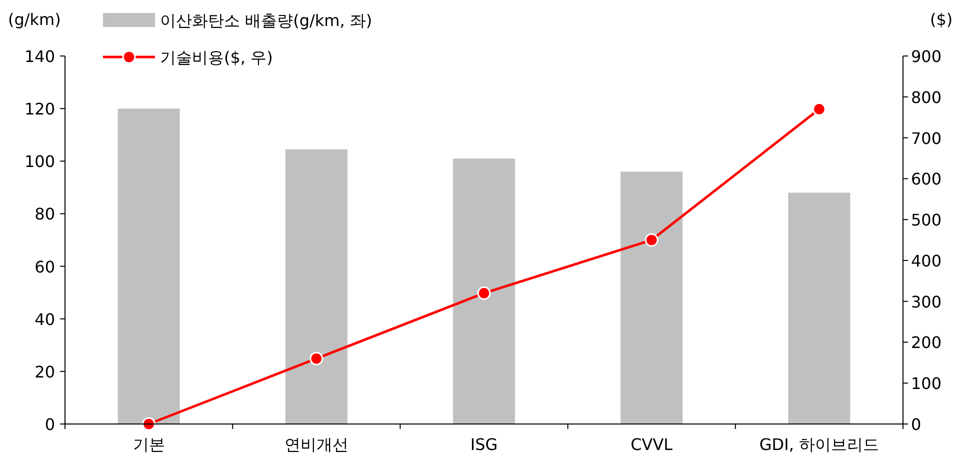  Describe the element at coordinates (49, 424) in the screenshot. I see `y-tick-label: 0` at that location.